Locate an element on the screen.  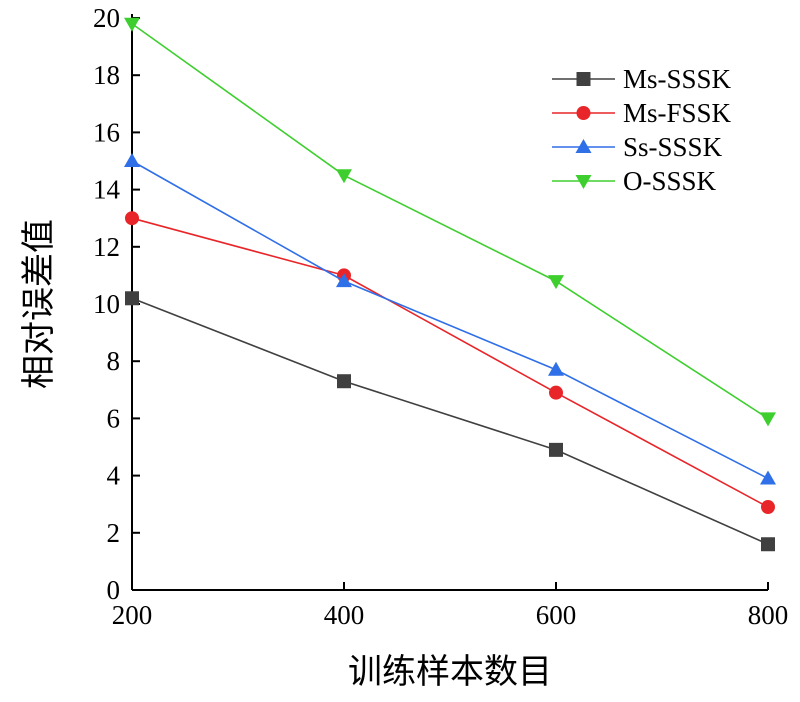
y-tick-label: 10 is located at coordinates (106, 304).